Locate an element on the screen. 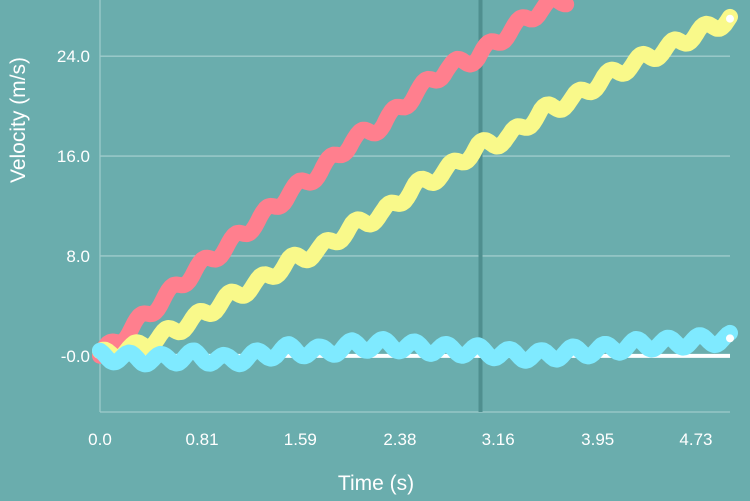  y-tick-label: 16.0 is located at coordinates (73, 156).